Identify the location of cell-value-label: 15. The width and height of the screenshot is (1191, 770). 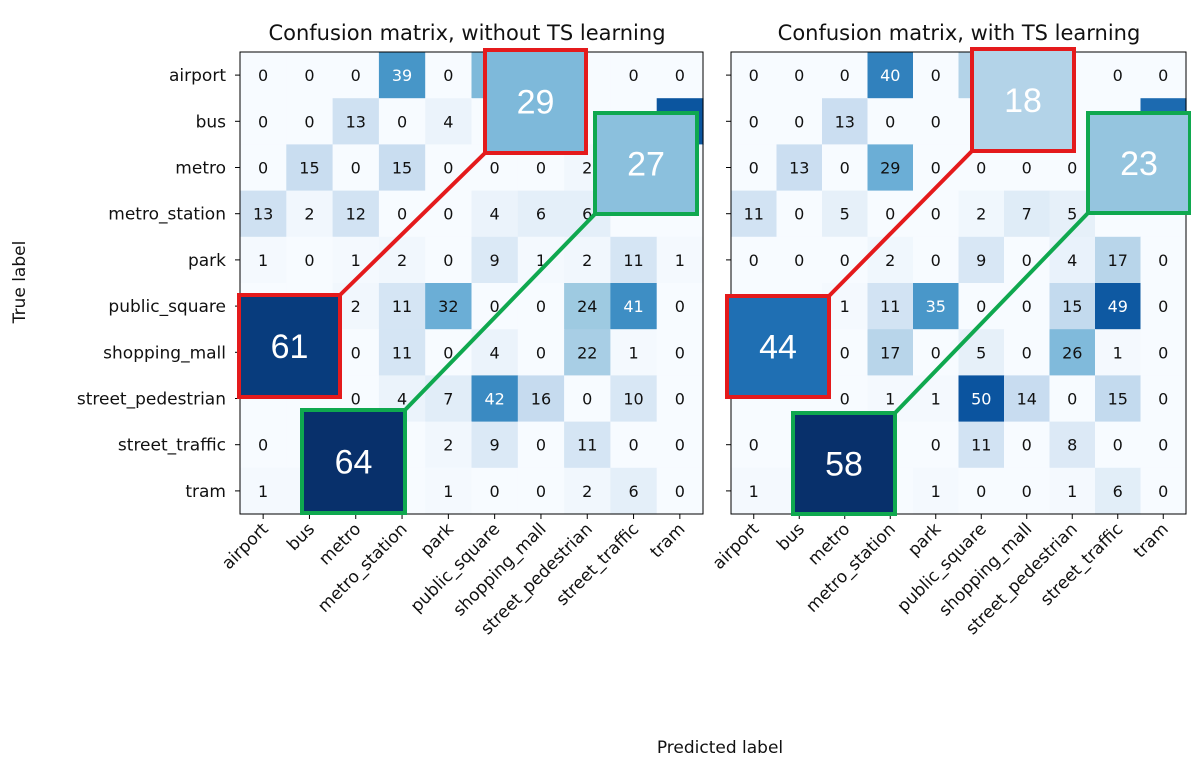
(1118, 399).